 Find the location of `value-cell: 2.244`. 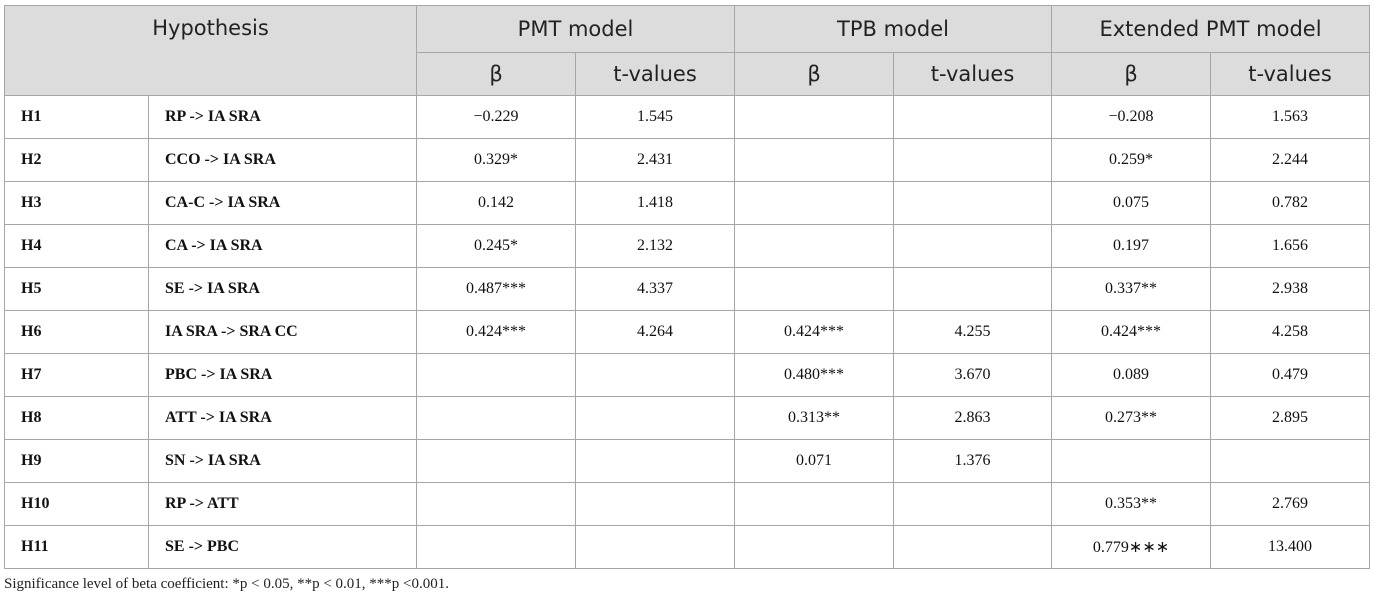

value-cell: 2.244 is located at coordinates (1290, 160).